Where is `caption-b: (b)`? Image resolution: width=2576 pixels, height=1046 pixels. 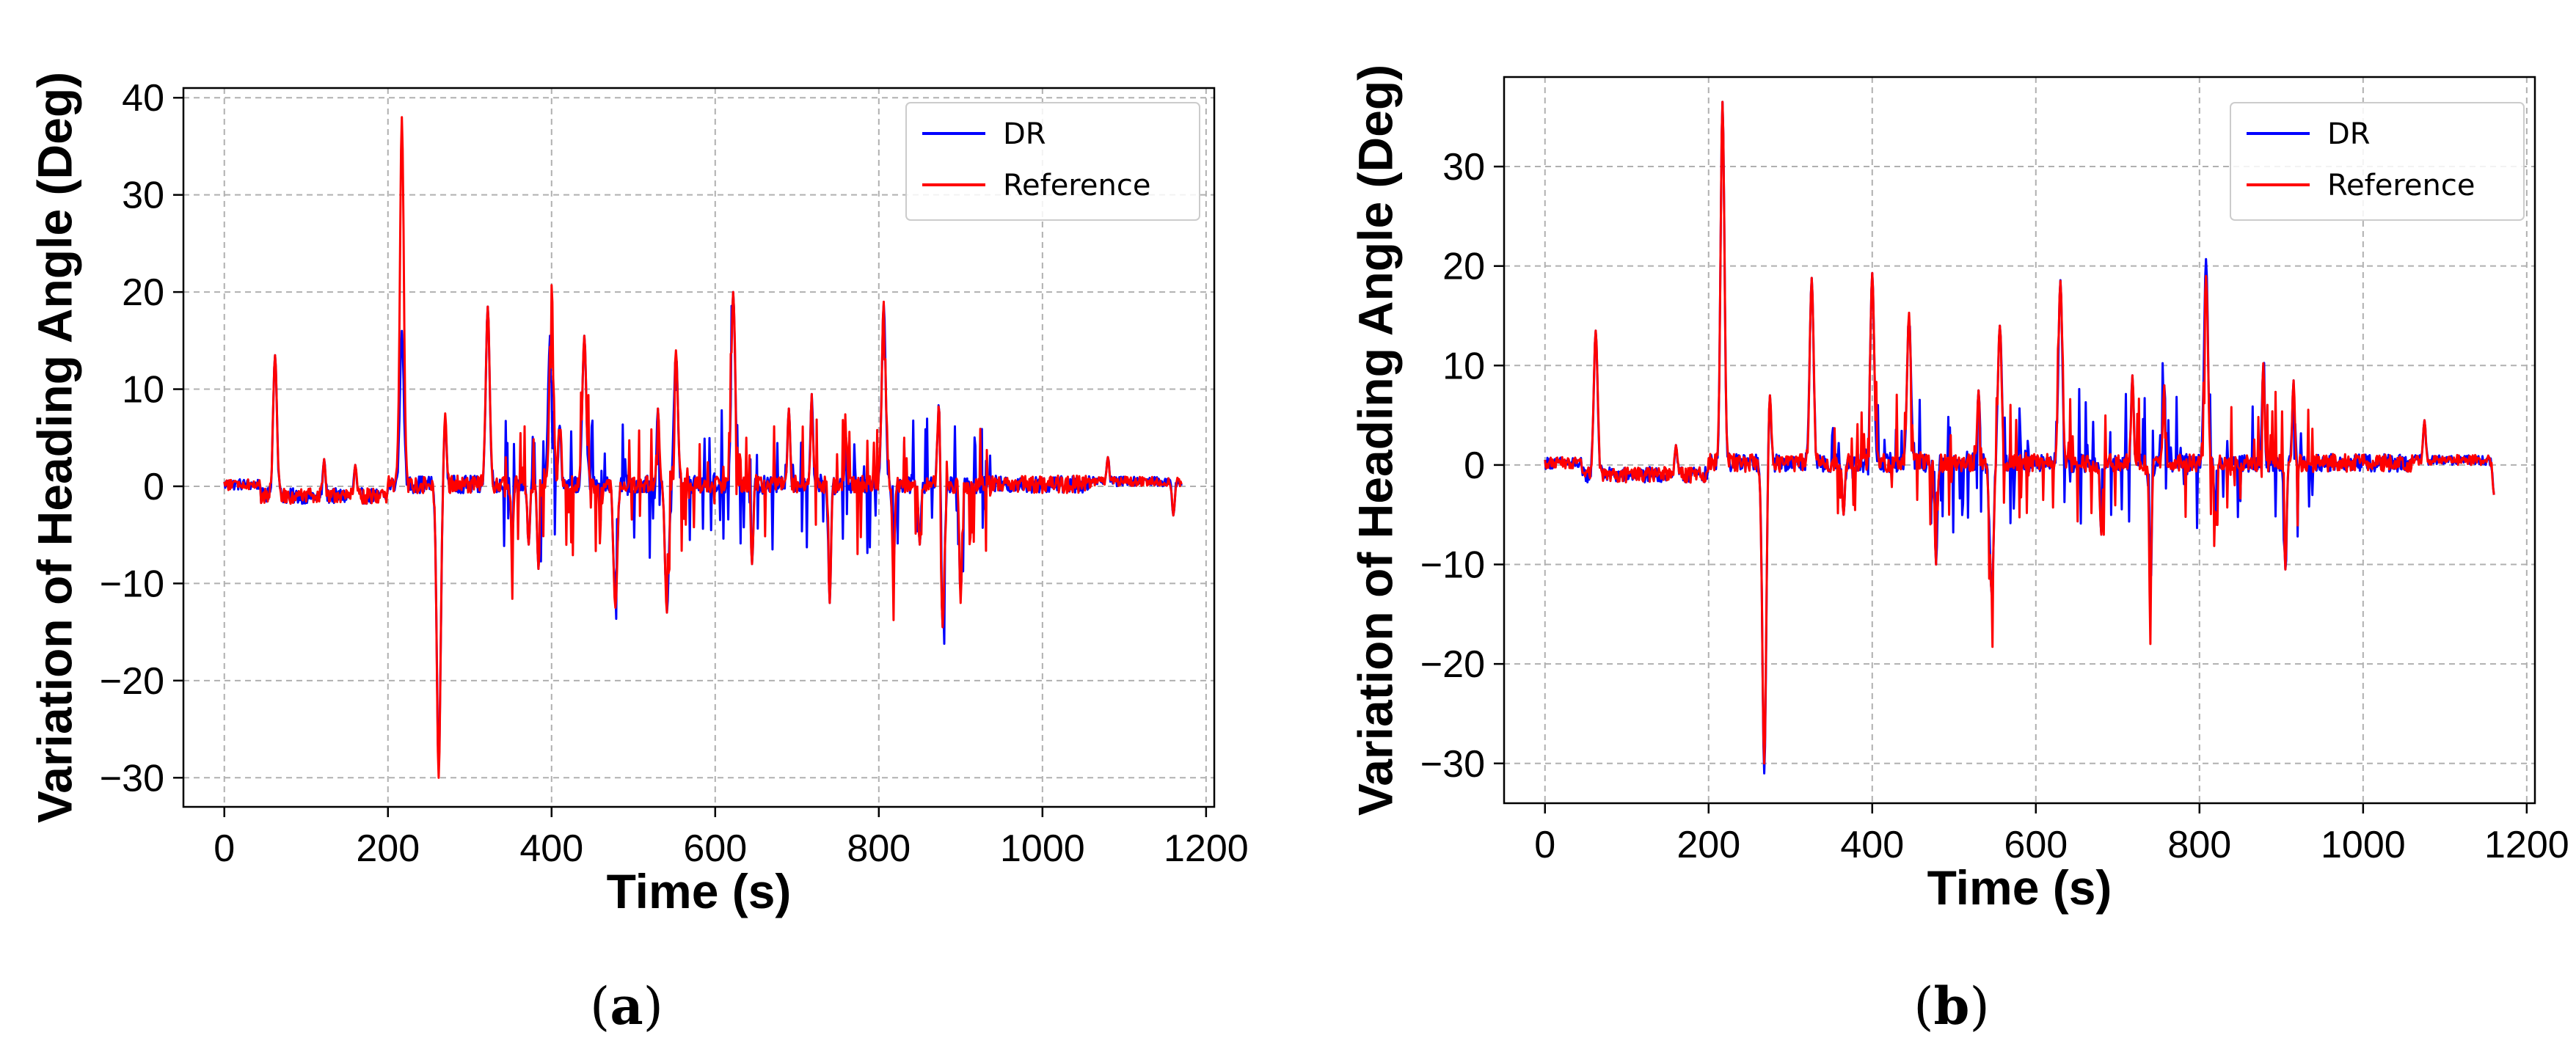
caption-b: (b) is located at coordinates (1951, 1006).